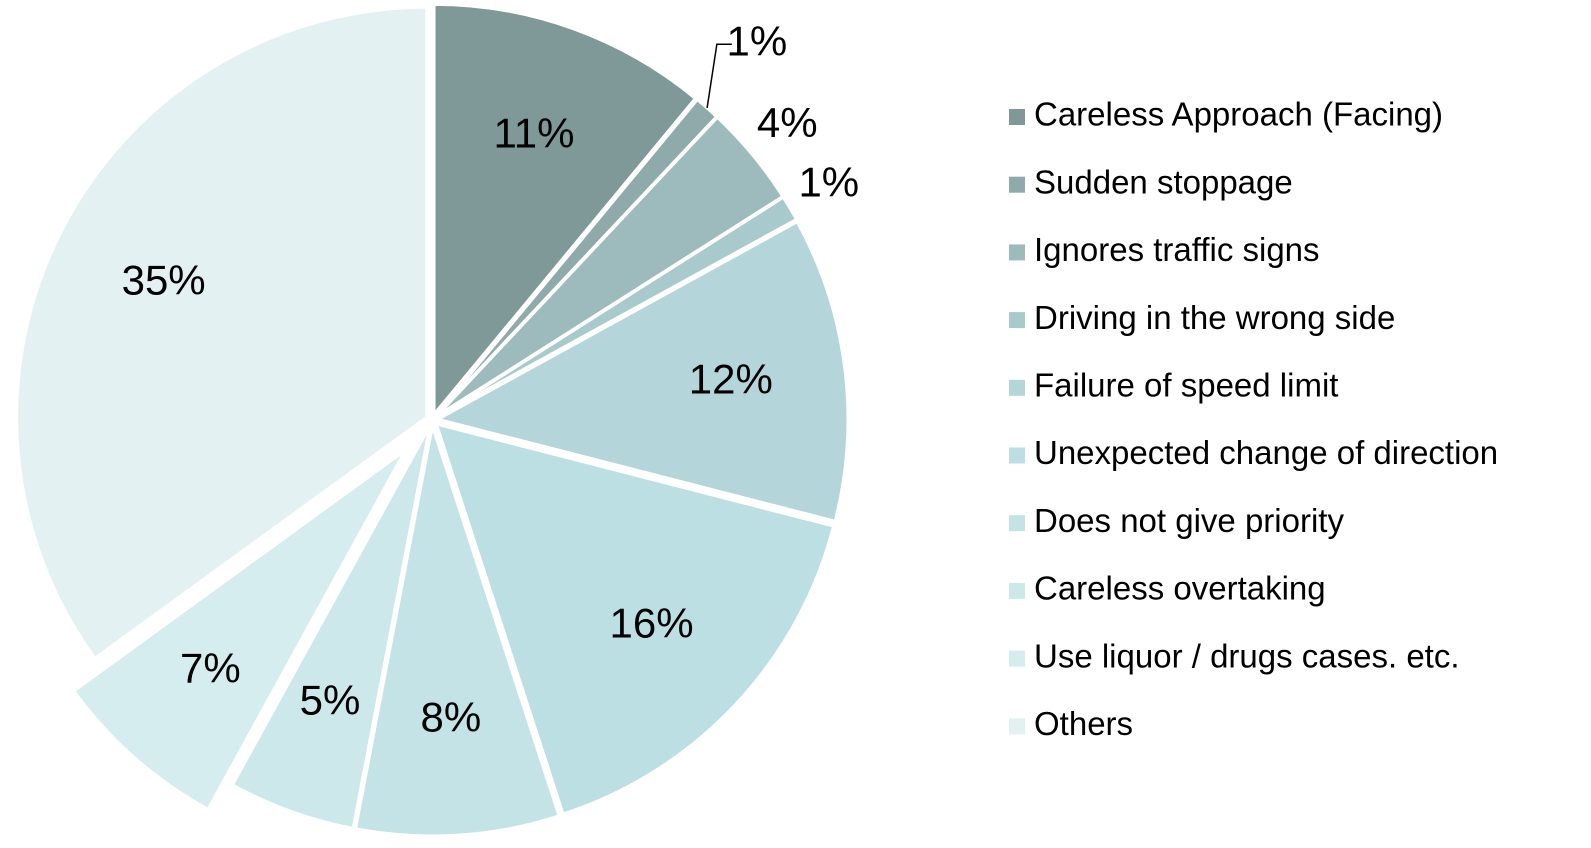  I want to click on legend-label: Driving in the wrong side, so click(1214, 317).